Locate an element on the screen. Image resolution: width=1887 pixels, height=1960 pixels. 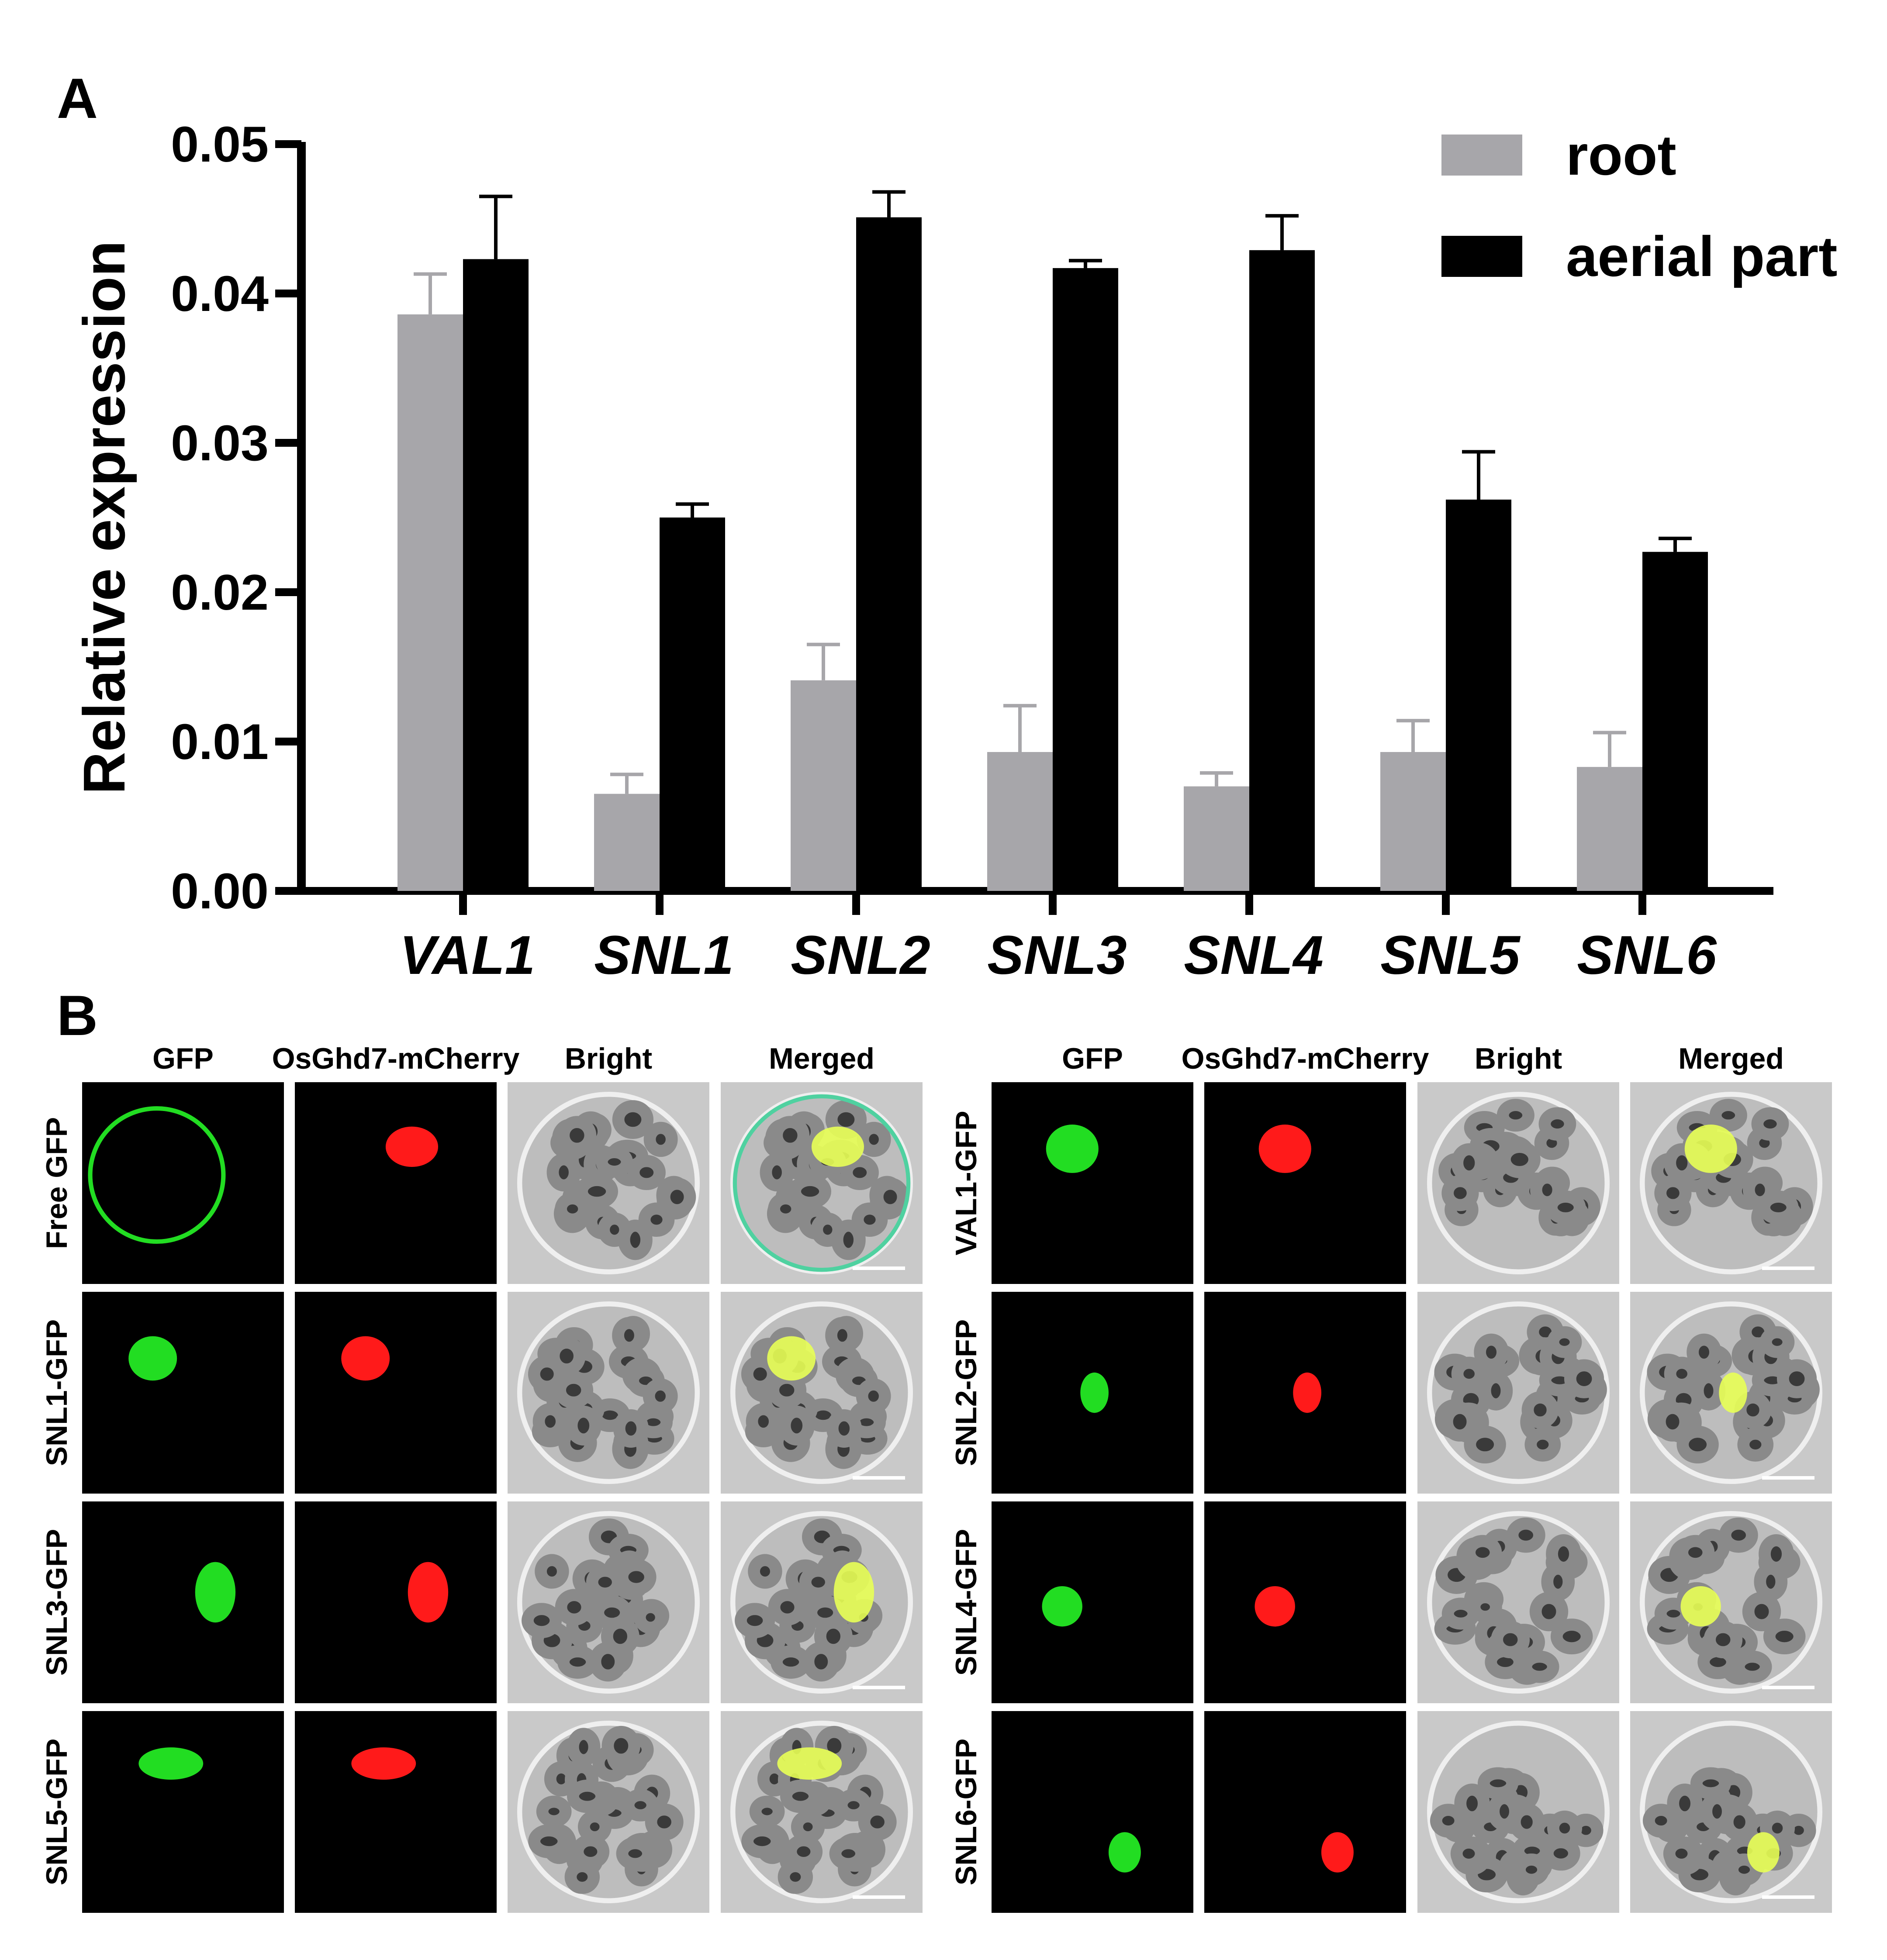
y-tick-label: 0.02 is located at coordinates (220, 593).